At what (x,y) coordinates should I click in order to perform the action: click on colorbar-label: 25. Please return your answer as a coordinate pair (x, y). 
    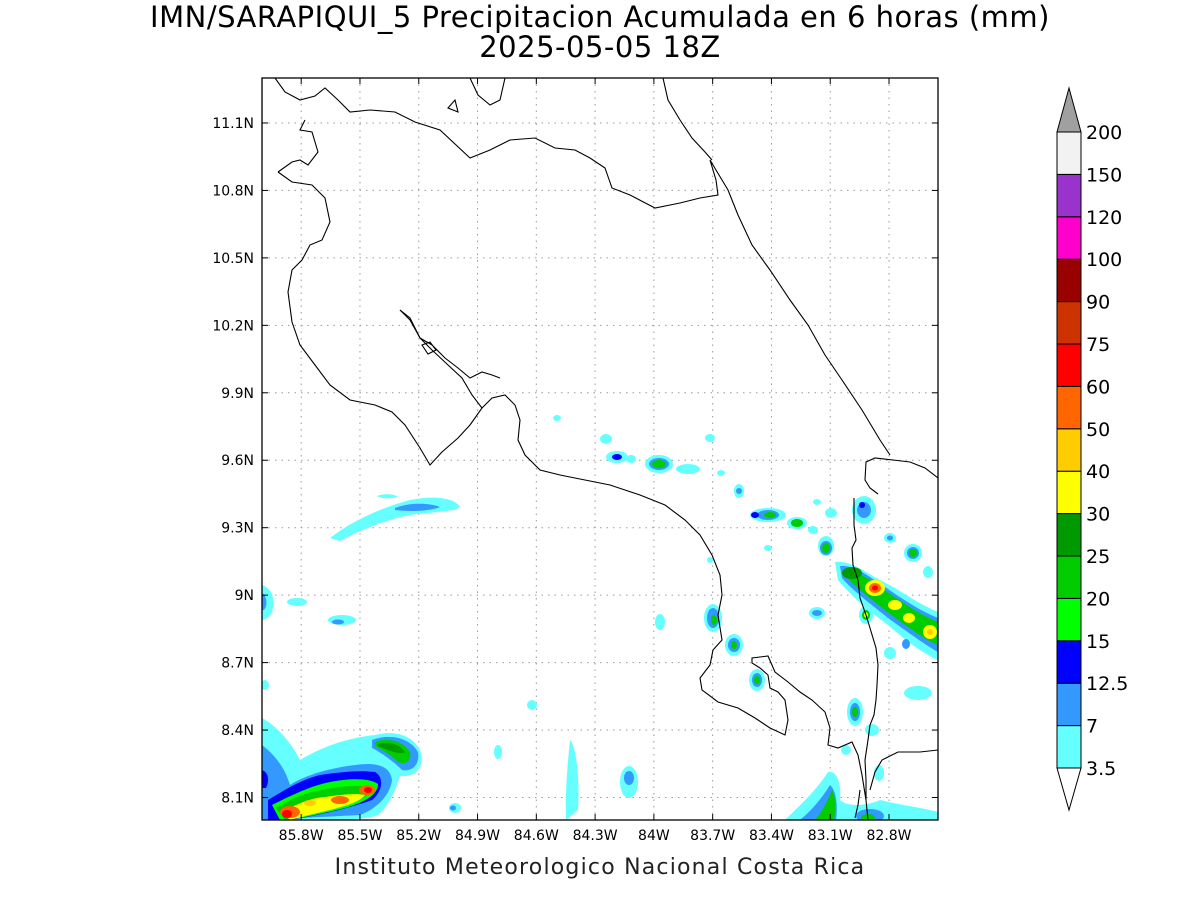
    Looking at the image, I should click on (1098, 557).